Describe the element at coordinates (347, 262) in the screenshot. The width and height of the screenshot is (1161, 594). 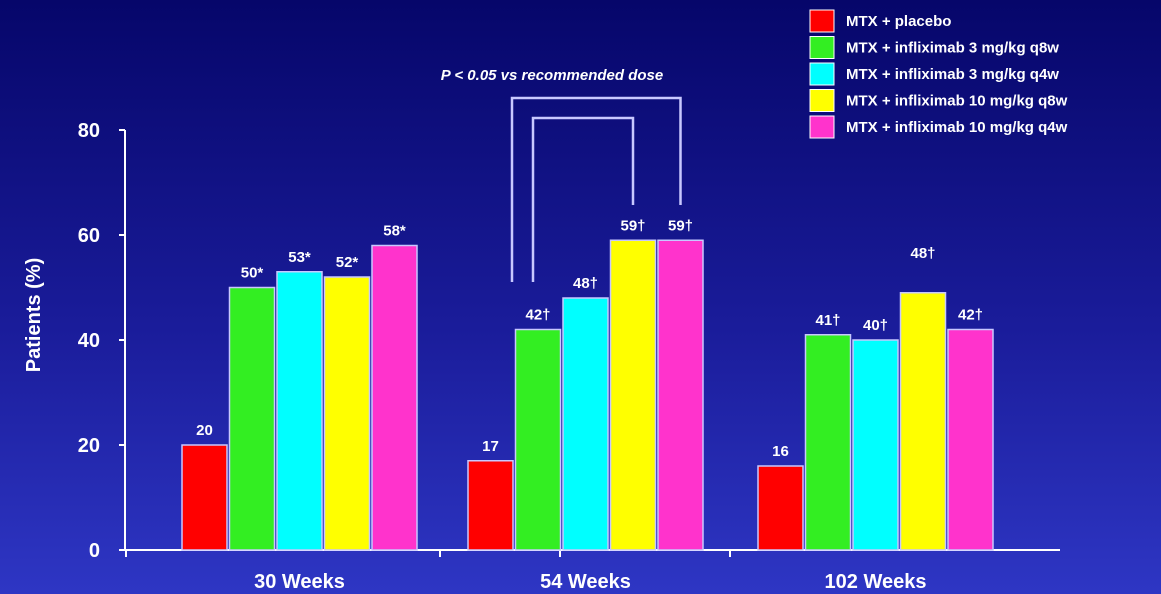
I see `data-label: 52*` at that location.